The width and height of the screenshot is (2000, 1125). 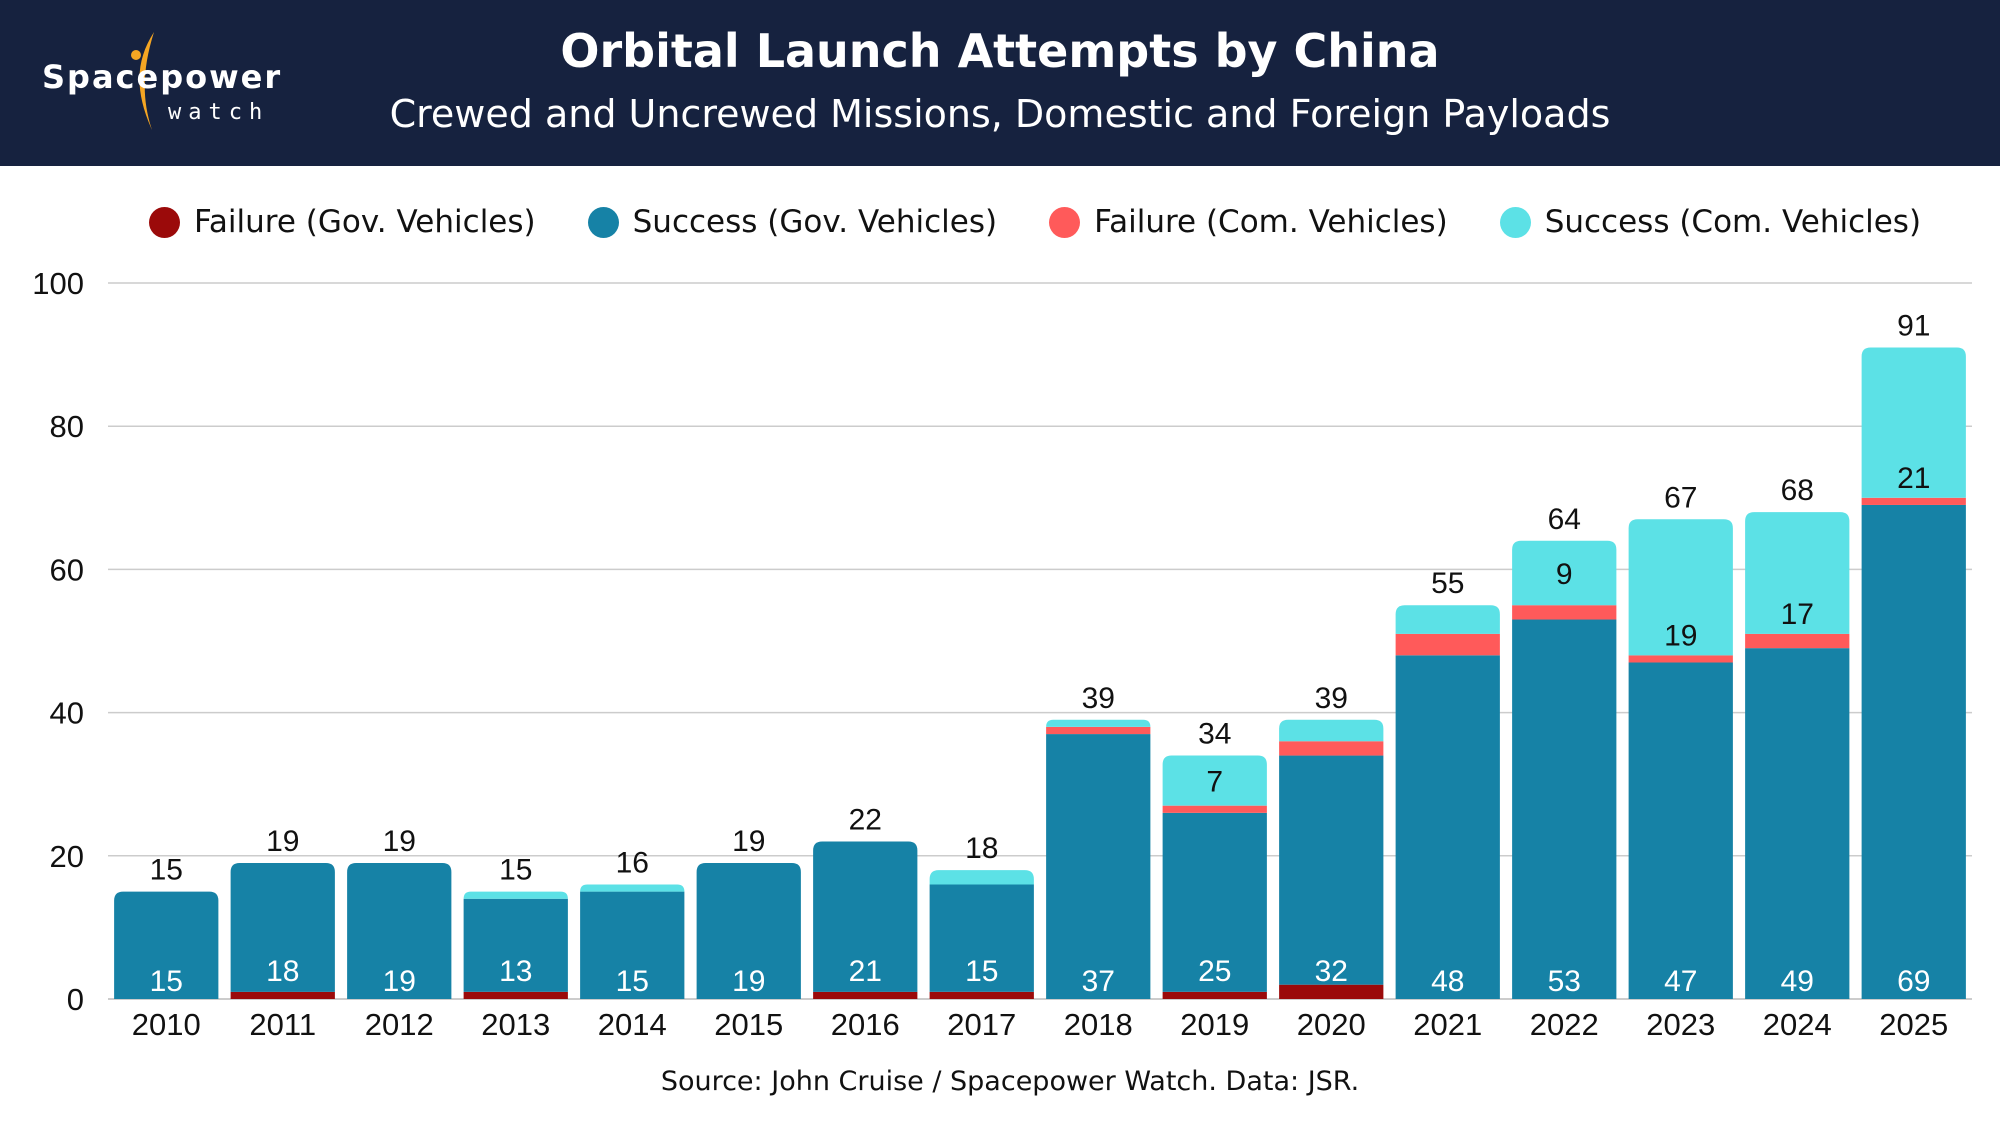 What do you see at coordinates (1733, 222) in the screenshot?
I see `legend-label: Success (Com. Vehicles)` at bounding box center [1733, 222].